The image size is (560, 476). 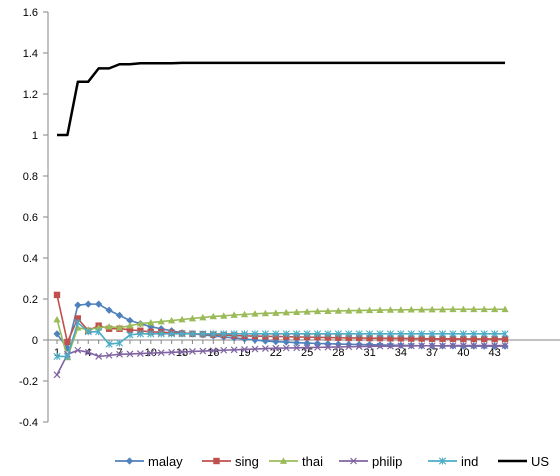 What do you see at coordinates (401, 353) in the screenshot?
I see `x-tick-label: 34` at bounding box center [401, 353].